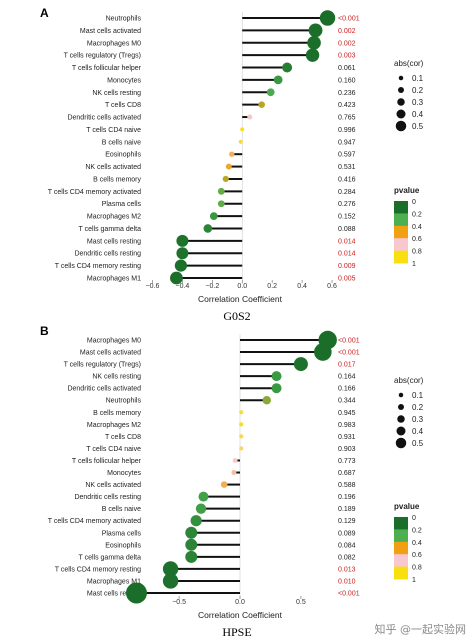 This screenshot has width=474, height=641. I want to click on panel-b-label: B, so click(44, 331).